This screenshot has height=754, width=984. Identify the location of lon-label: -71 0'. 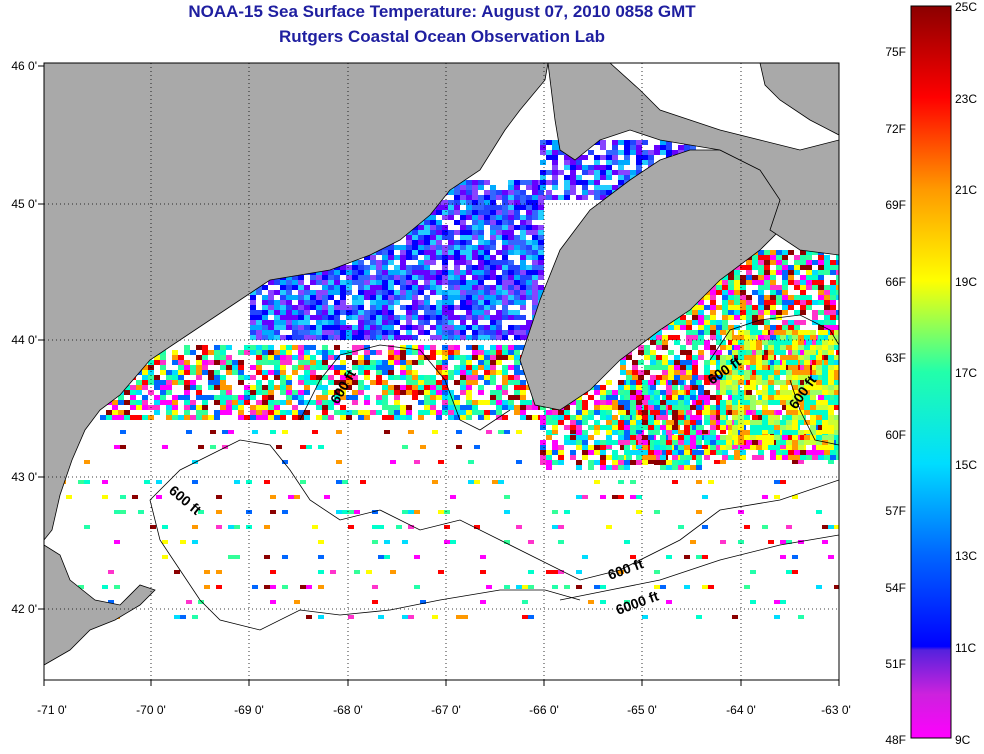
(52, 710).